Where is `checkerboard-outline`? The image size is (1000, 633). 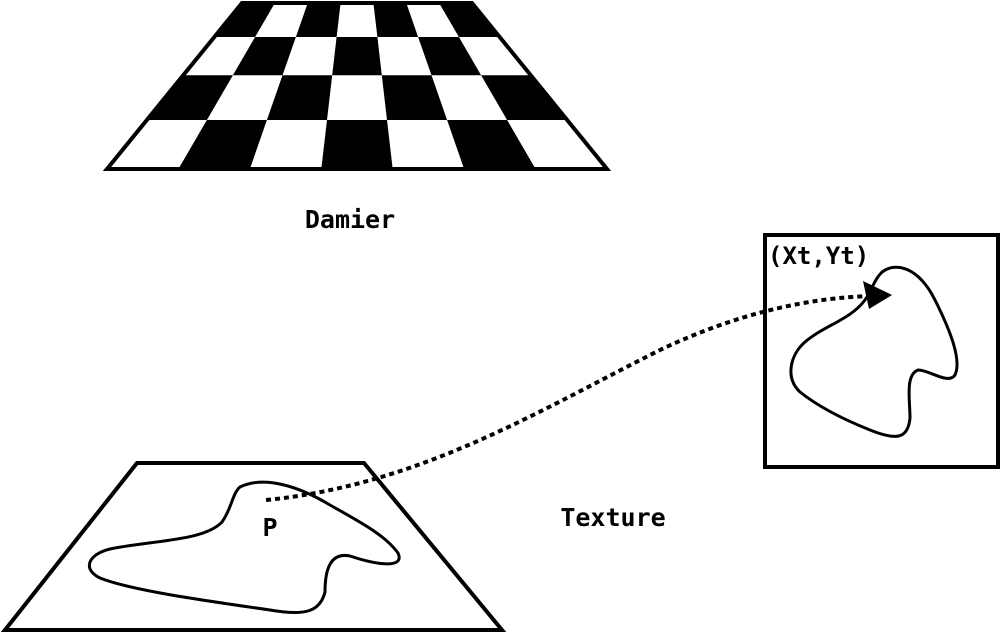
checkerboard-outline is located at coordinates (357, 86).